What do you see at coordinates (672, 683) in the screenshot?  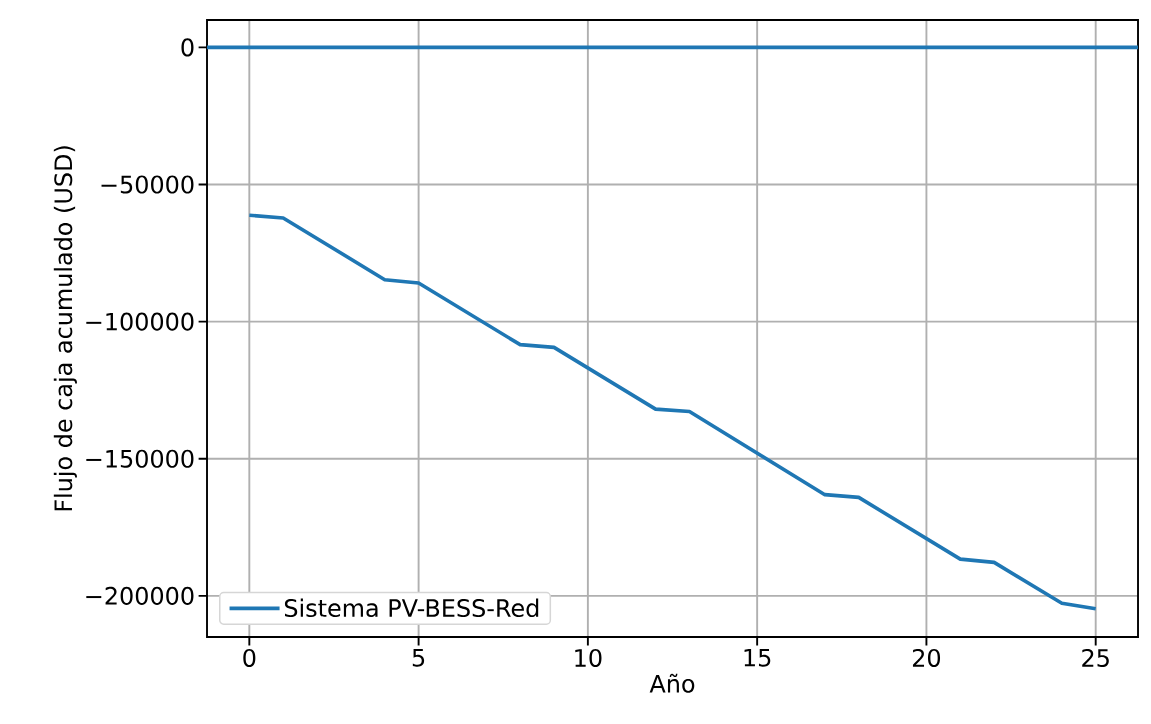 I see `x-axis-title: Año` at bounding box center [672, 683].